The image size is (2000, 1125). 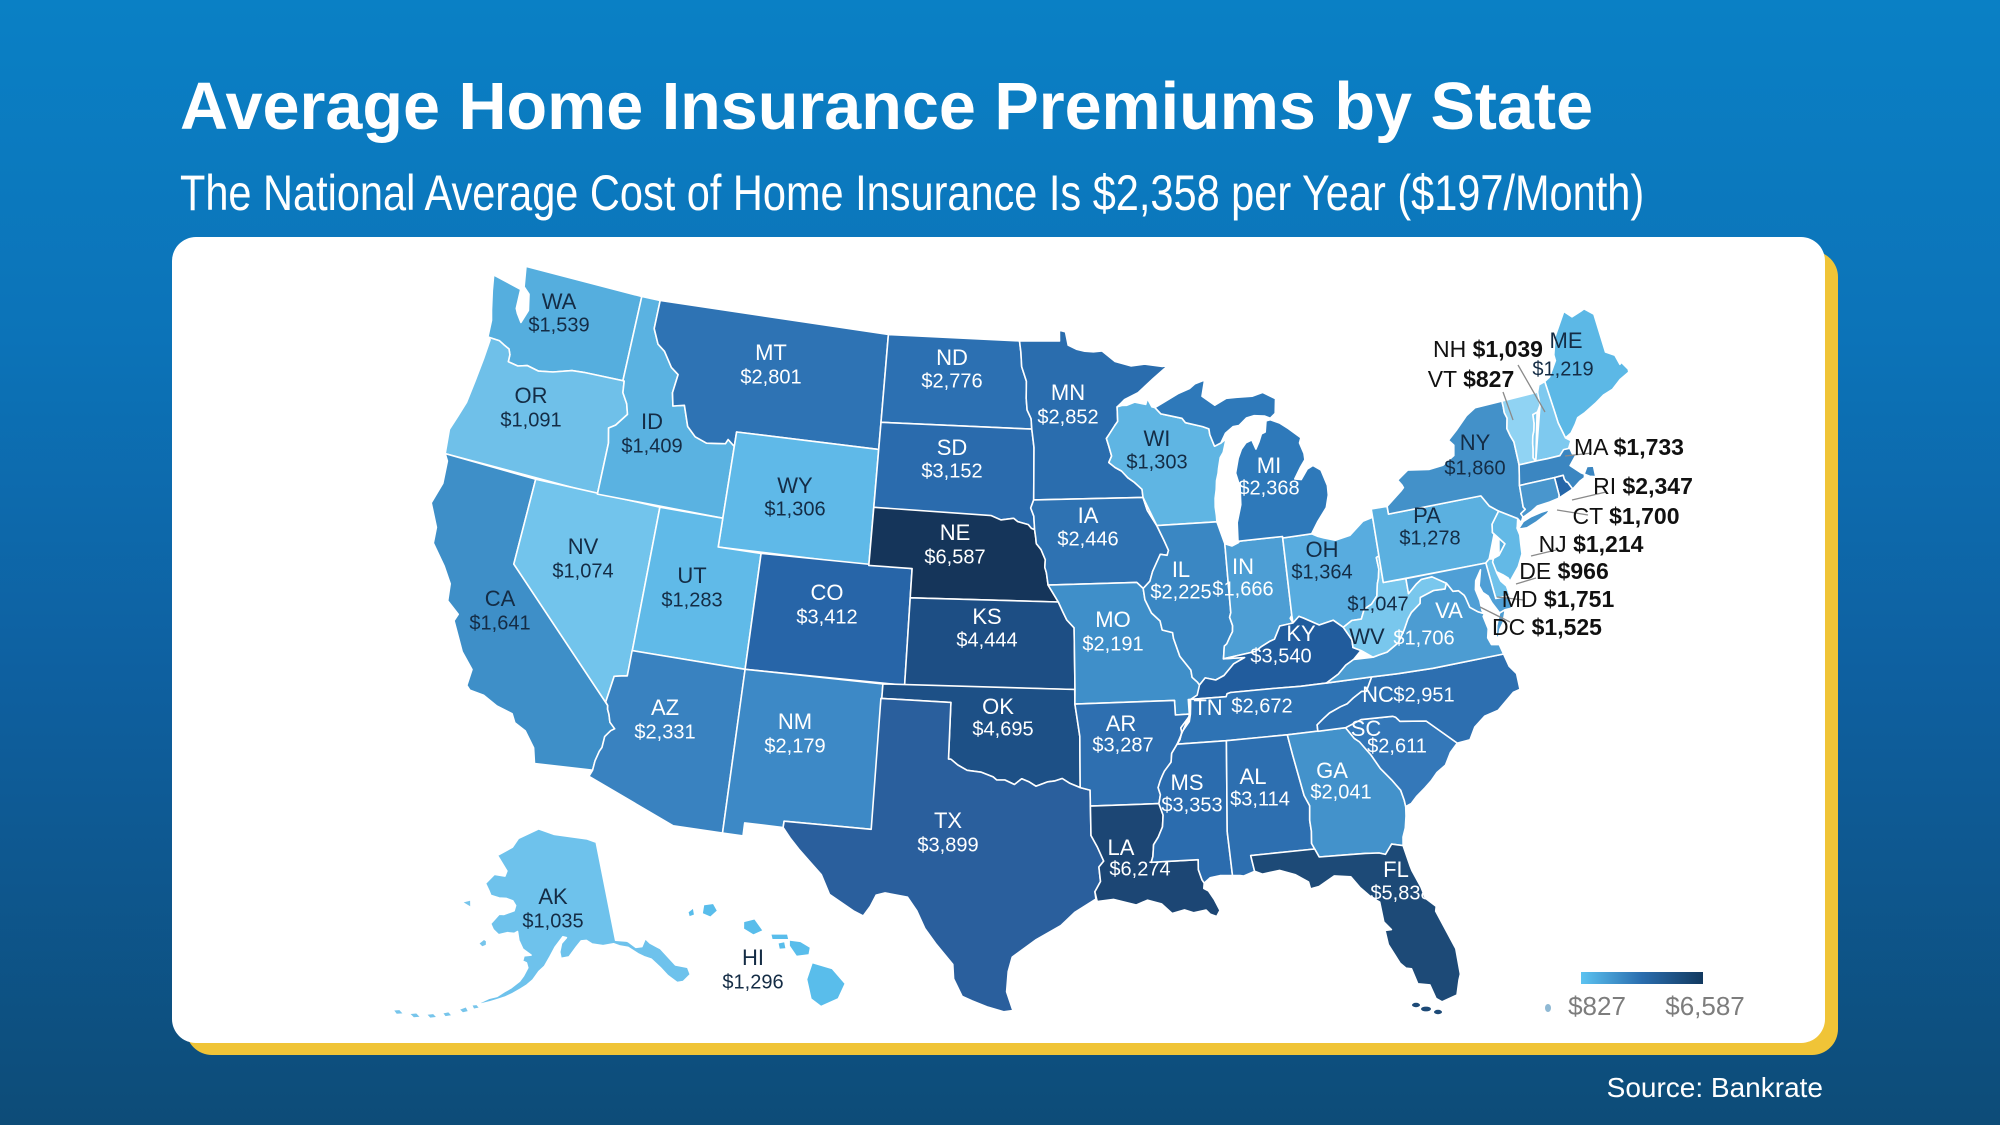 I want to click on svg-text: $2,331, so click(x=664, y=732).